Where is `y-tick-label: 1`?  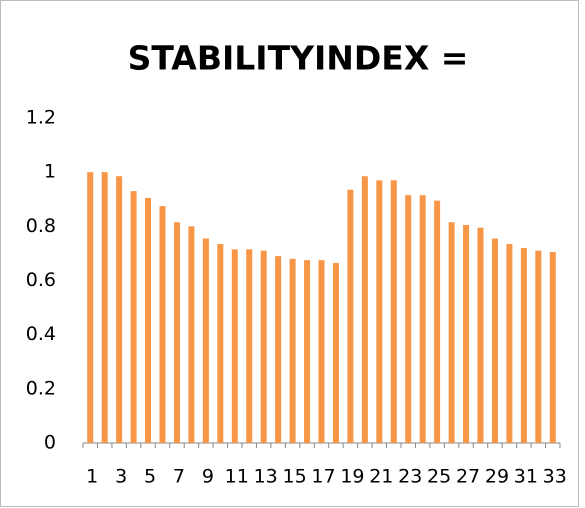
y-tick-label: 1 is located at coordinates (50, 172).